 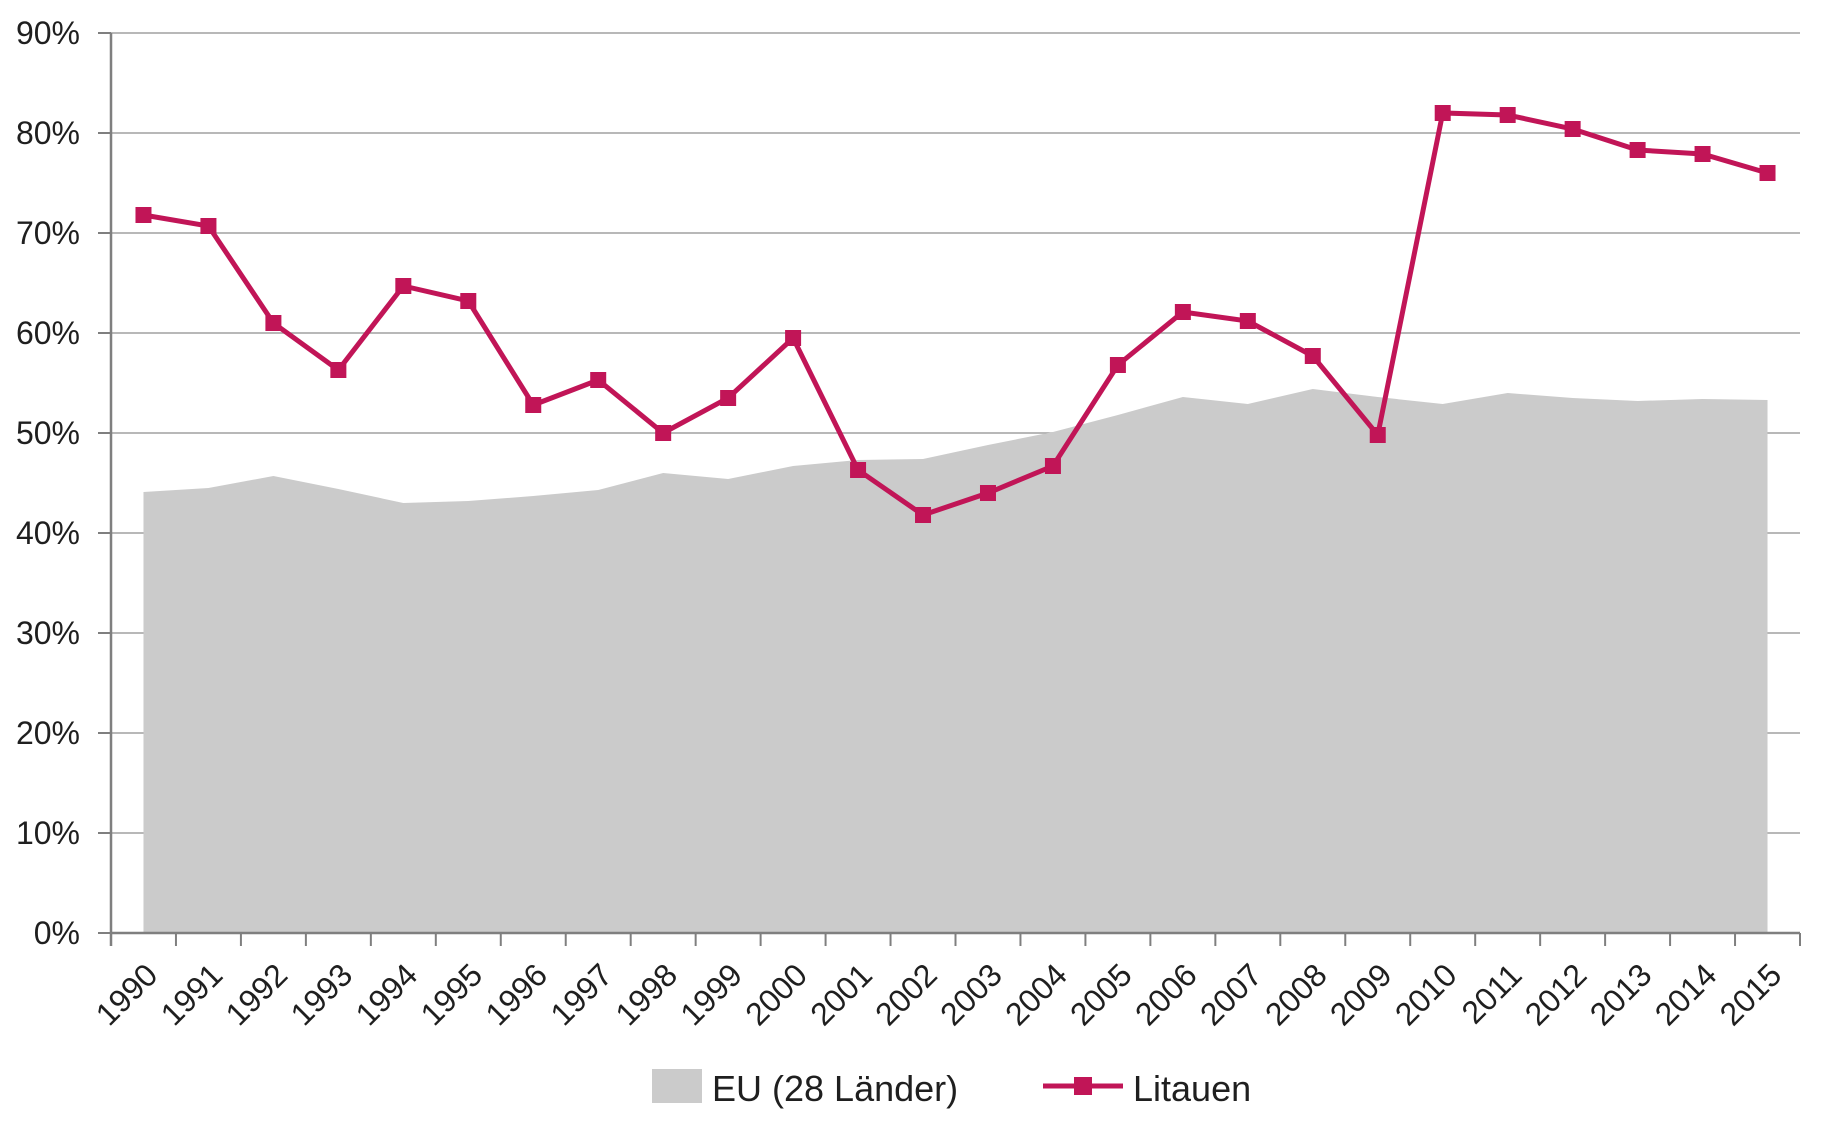 What do you see at coordinates (48, 233) in the screenshot?
I see `y-tick-label: 70%` at bounding box center [48, 233].